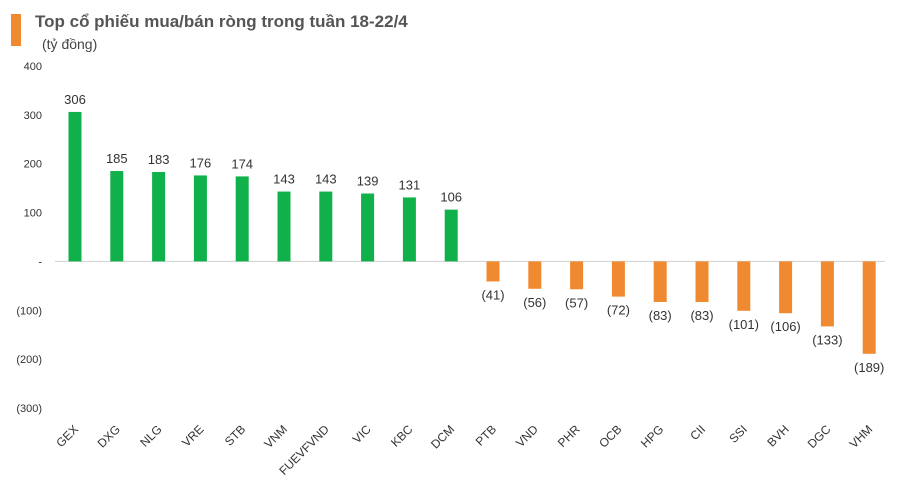 This screenshot has height=477, width=900. I want to click on legend-swatch, so click(16, 30).